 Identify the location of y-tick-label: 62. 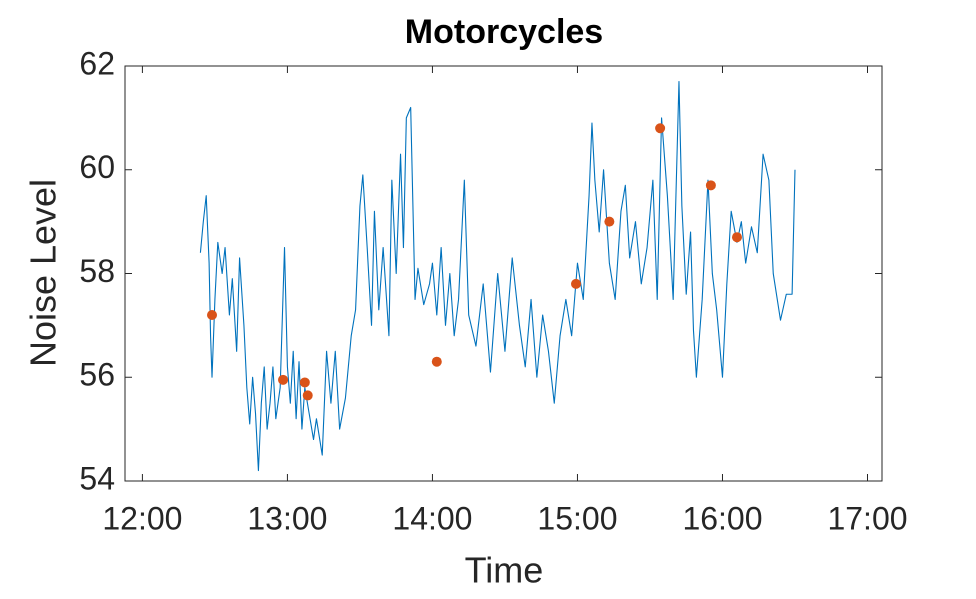
(97, 63).